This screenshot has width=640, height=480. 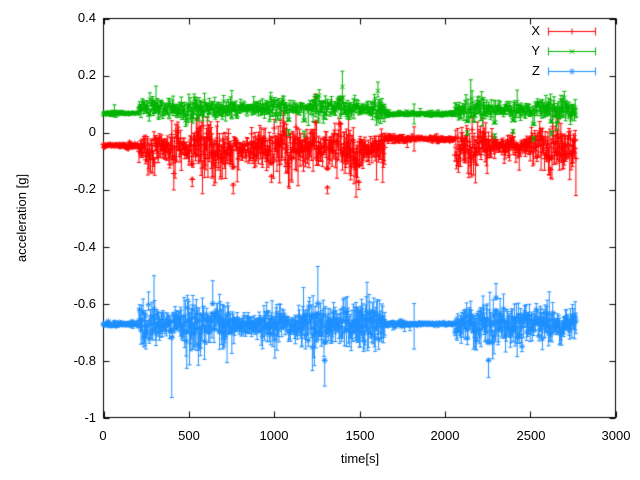 What do you see at coordinates (90, 417) in the screenshot?
I see `y-tick-label: -1` at bounding box center [90, 417].